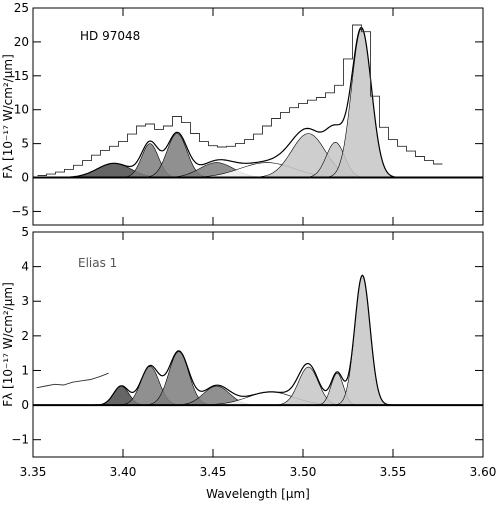  Describe the element at coordinates (258, 472) in the screenshot. I see `x-axis: 3.35 3.40 3.45 3.50 3.55 3.60` at that location.